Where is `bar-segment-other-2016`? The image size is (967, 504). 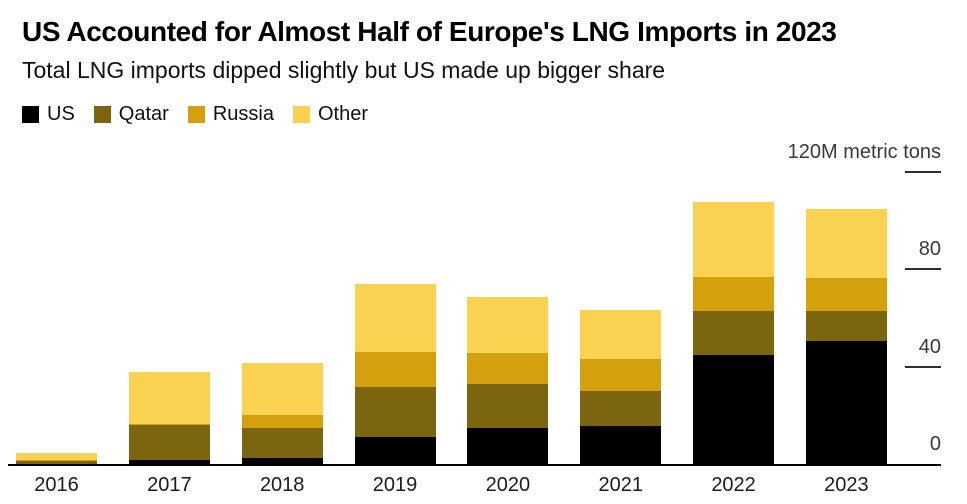
bar-segment-other-2016 is located at coordinates (56, 457).